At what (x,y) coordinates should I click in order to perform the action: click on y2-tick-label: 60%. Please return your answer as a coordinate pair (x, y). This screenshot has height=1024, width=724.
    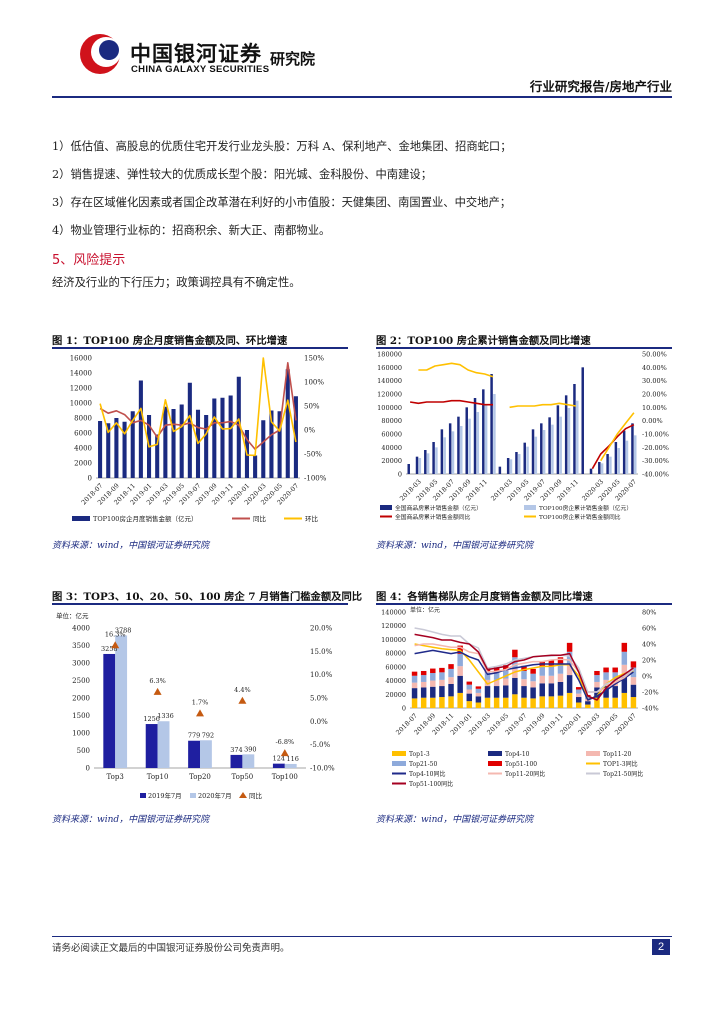
    Looking at the image, I should click on (649, 629).